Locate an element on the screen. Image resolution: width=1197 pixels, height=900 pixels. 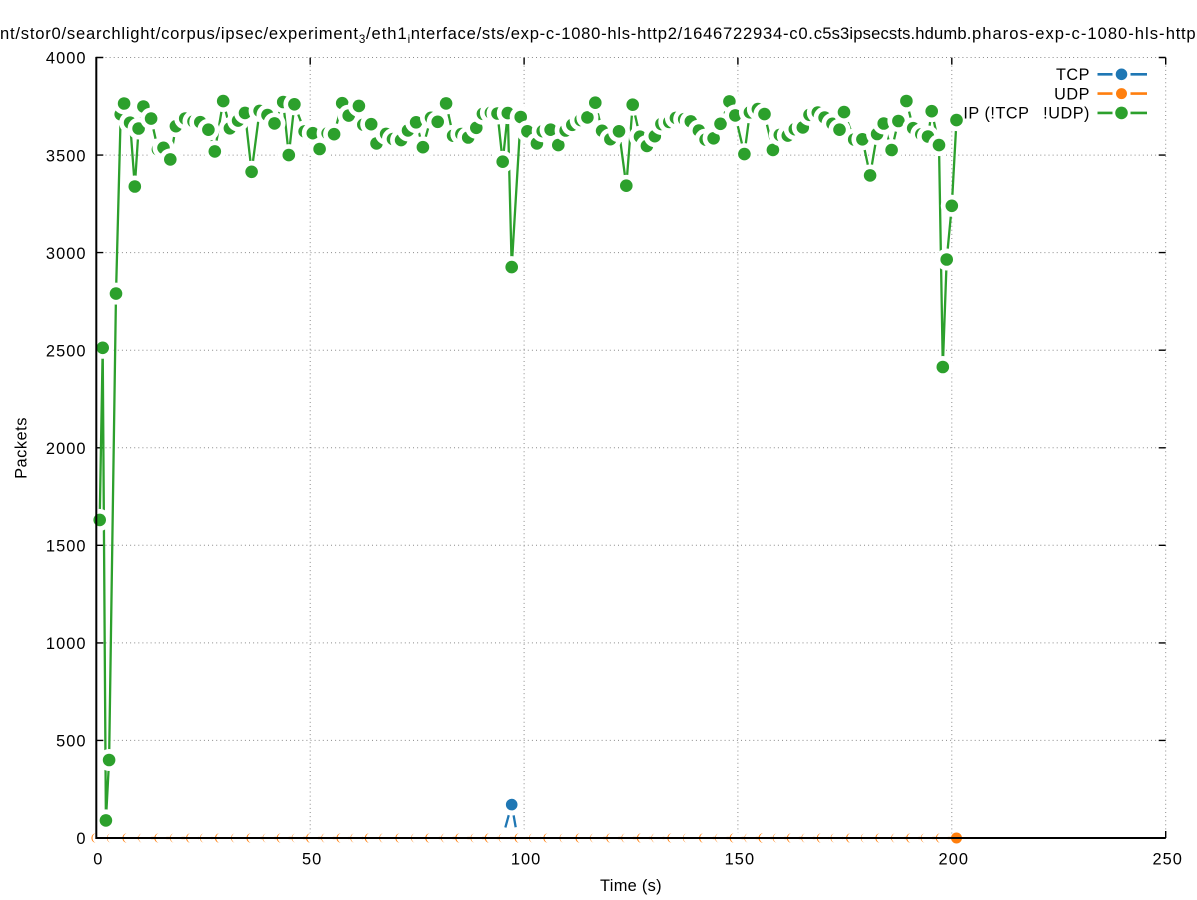
svg-text: 3000 is located at coordinates (66, 254).